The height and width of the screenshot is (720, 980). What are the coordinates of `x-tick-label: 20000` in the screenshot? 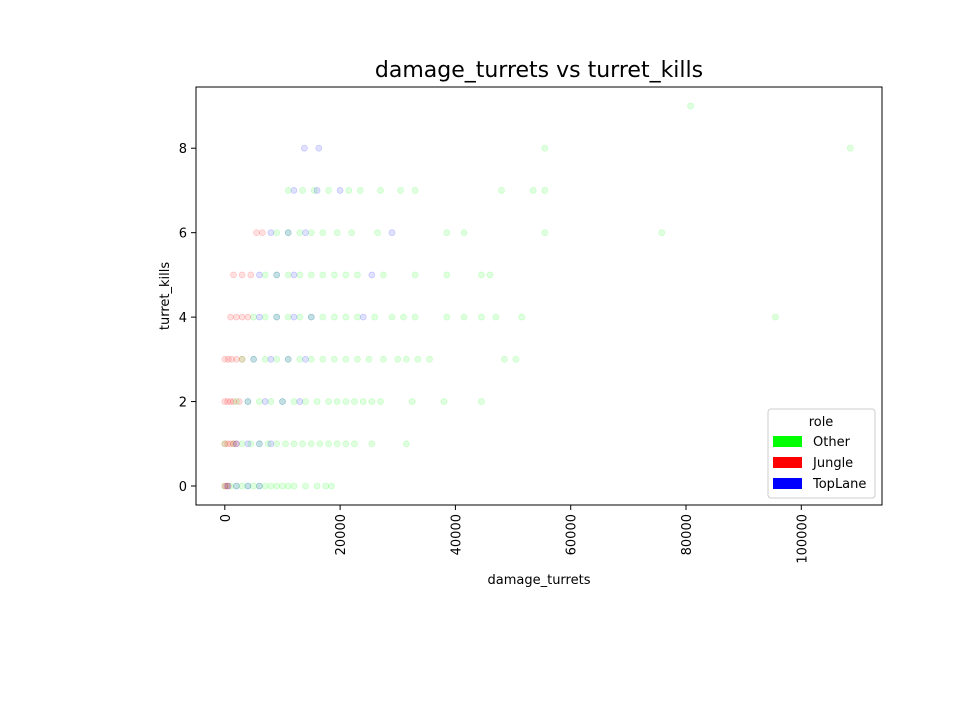 It's located at (341, 534).